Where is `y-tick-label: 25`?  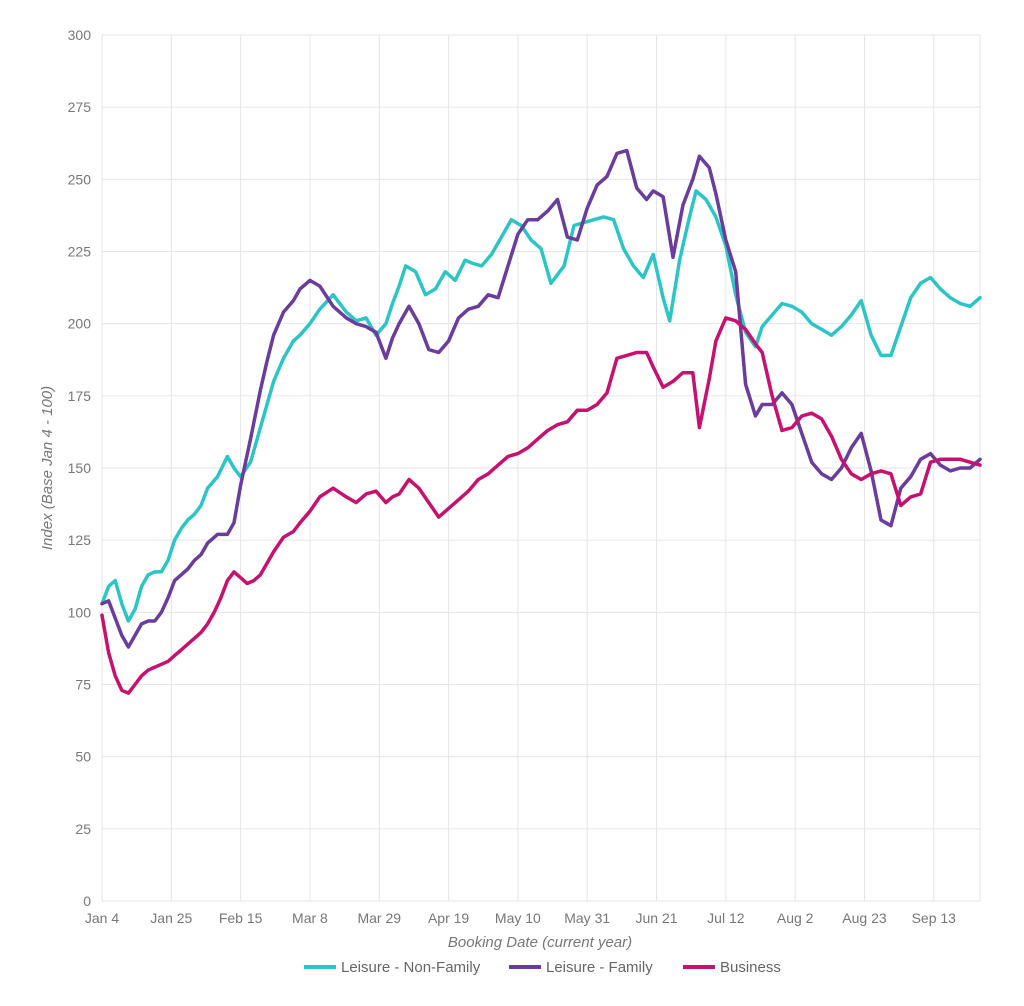 y-tick-label: 25 is located at coordinates (83, 829).